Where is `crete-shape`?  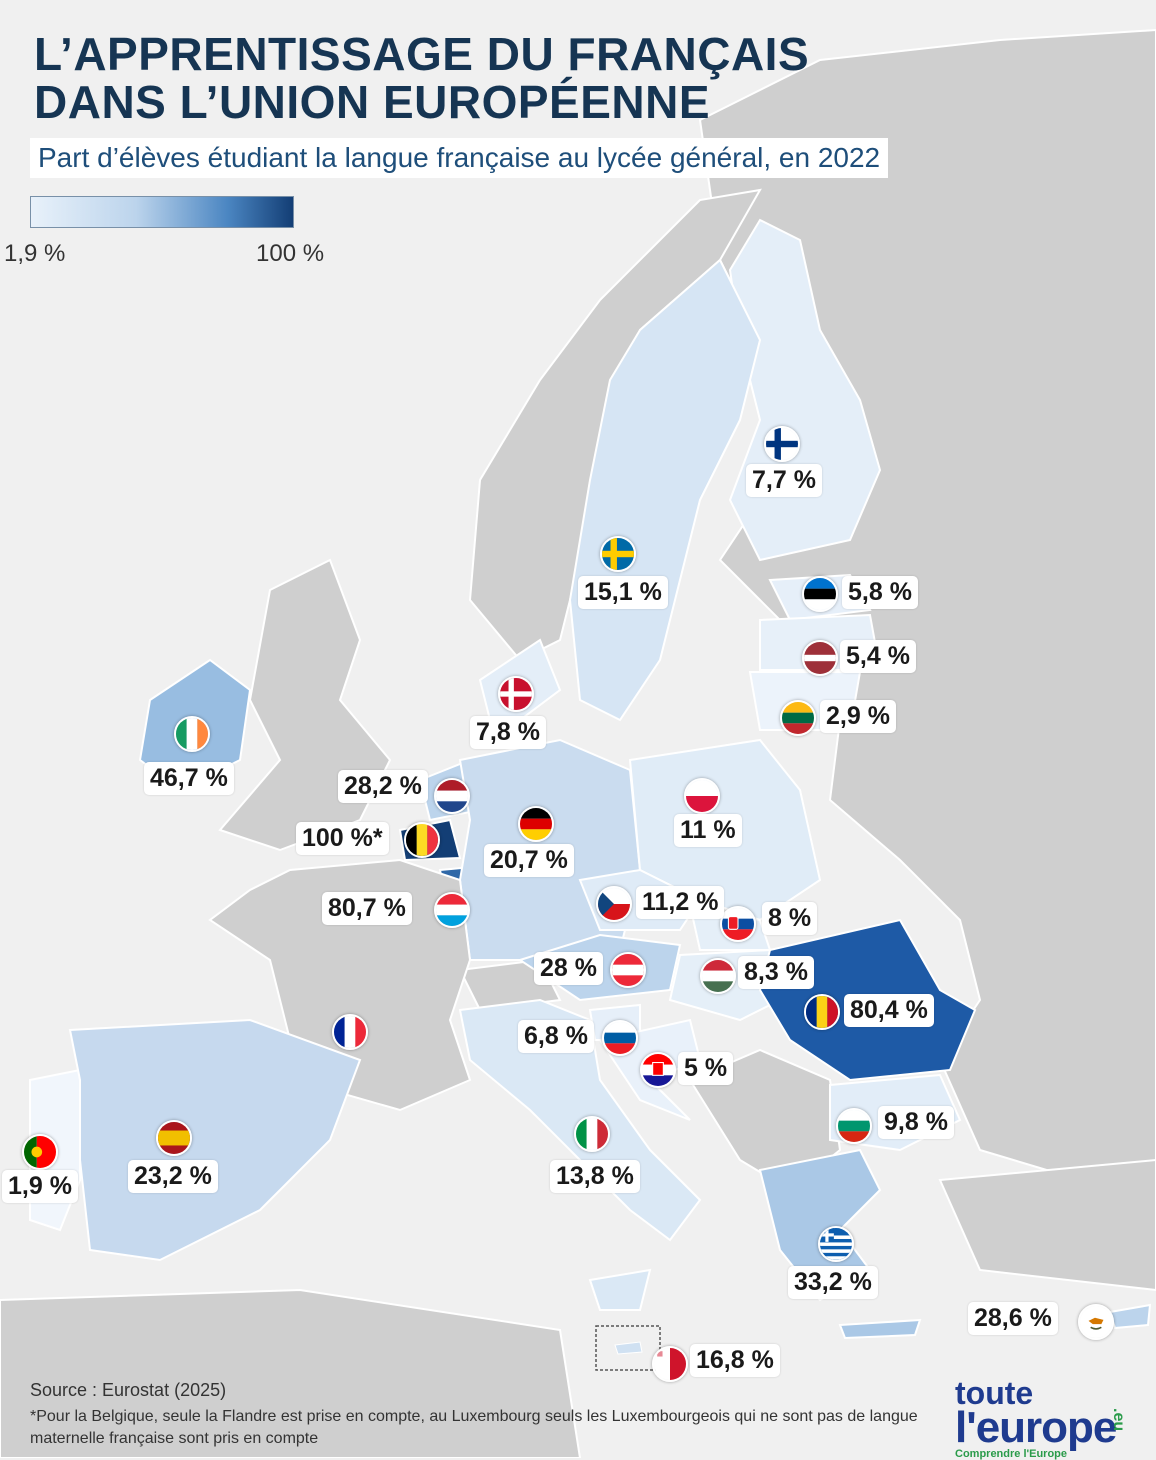 crete-shape is located at coordinates (880, 1329).